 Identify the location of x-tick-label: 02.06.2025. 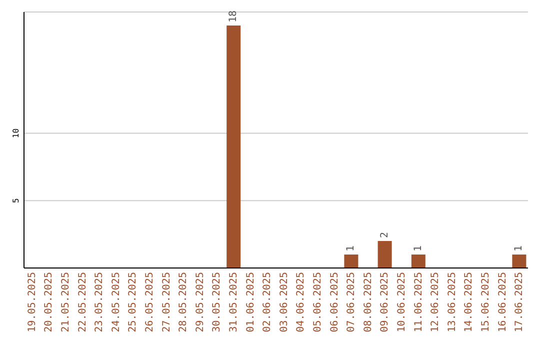
(268, 302).